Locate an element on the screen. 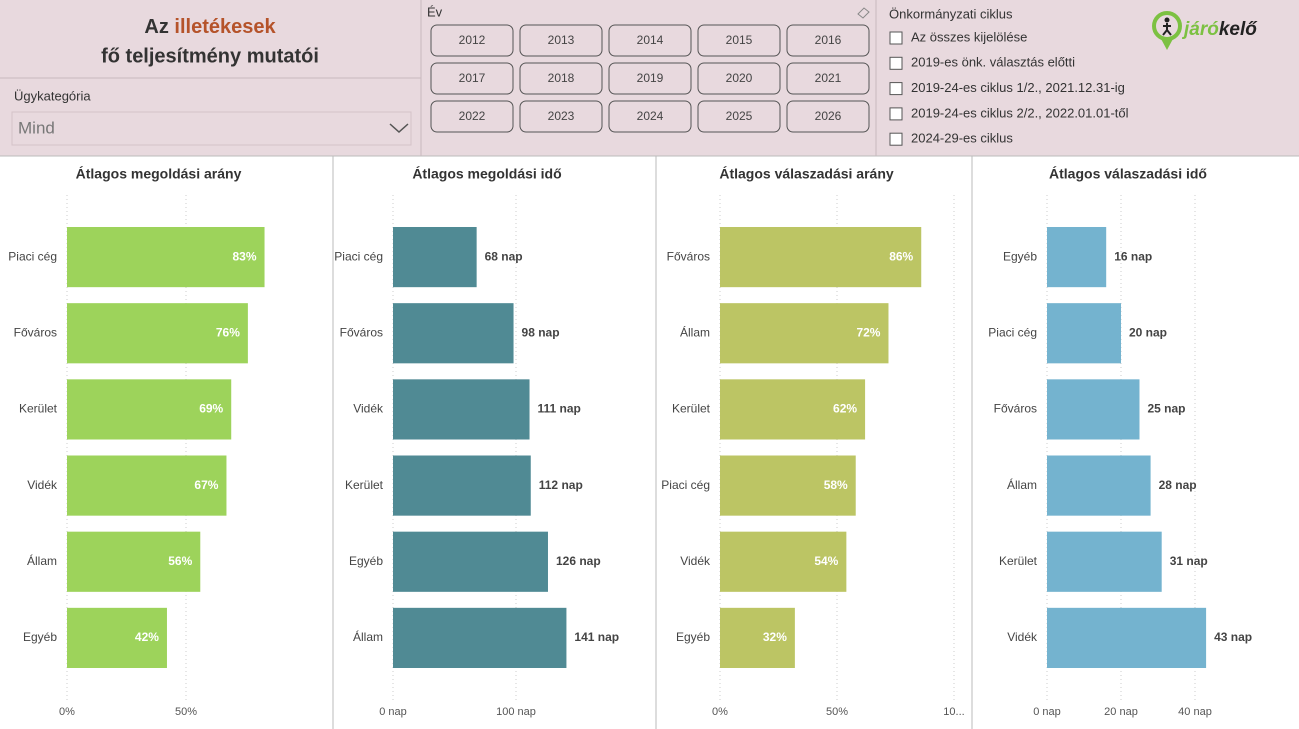  year-button-label: 2020 is located at coordinates (739, 78).